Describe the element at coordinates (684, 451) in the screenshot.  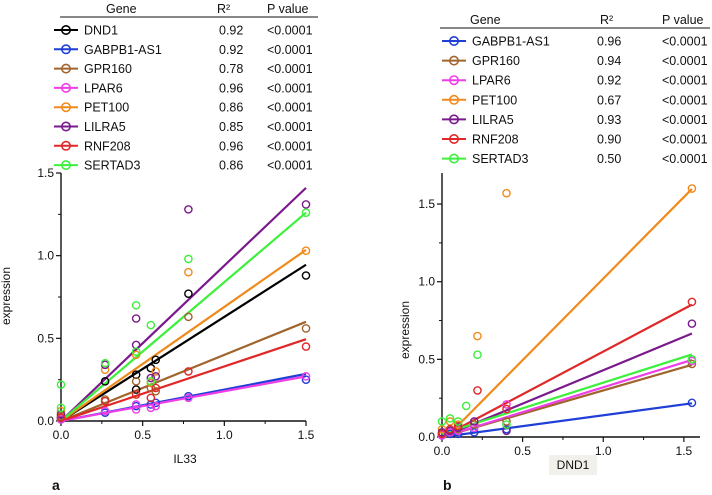
I see `x-tick-label: 1.5` at that location.